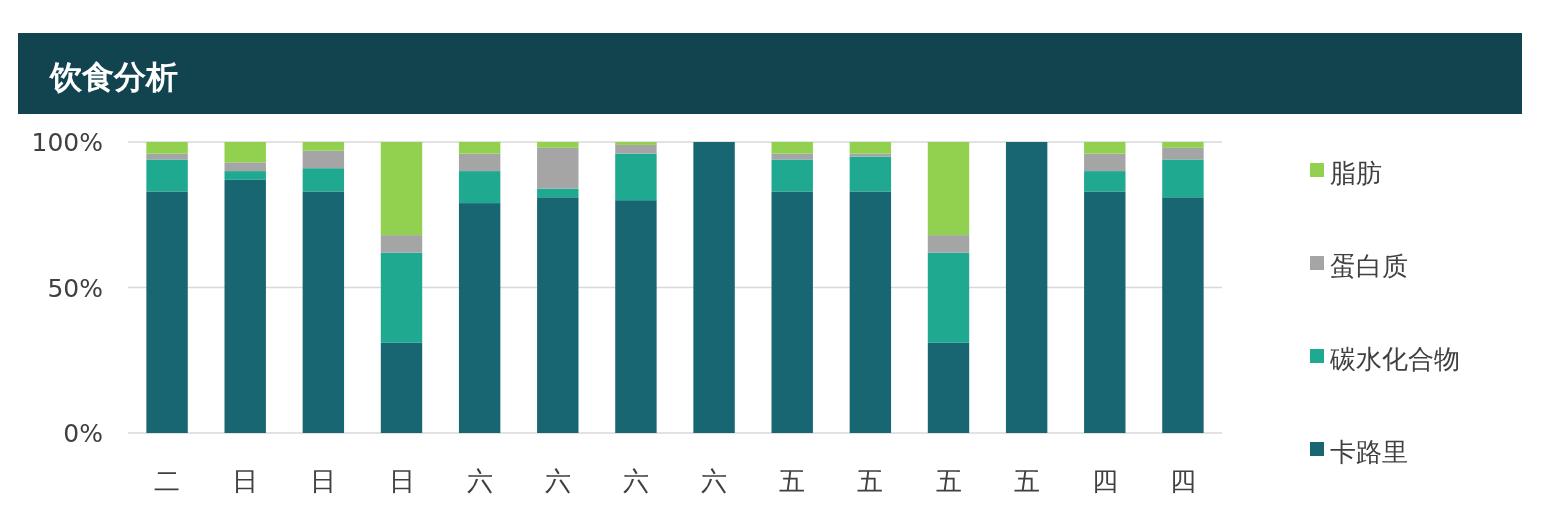 This screenshot has height=514, width=1543. What do you see at coordinates (114, 77) in the screenshot?
I see `title: 饮食分析` at bounding box center [114, 77].